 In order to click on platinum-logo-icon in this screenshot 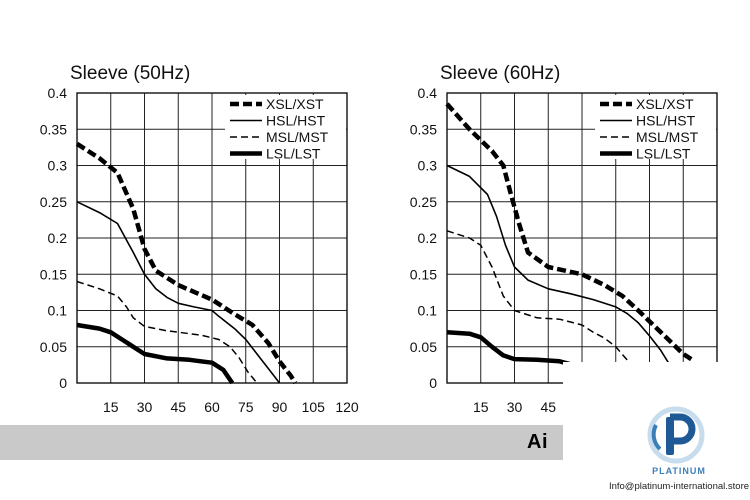, I will do `click(676, 435)`.